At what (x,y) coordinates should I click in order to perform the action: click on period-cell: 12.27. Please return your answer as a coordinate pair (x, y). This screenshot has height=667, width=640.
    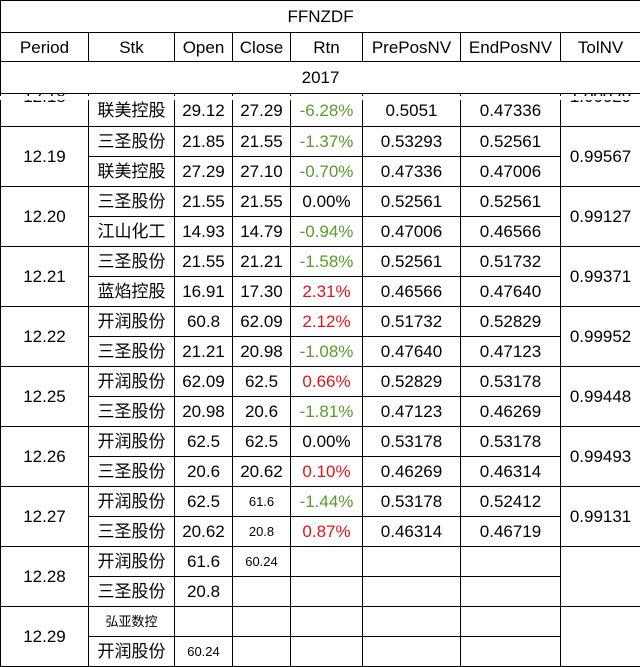
    Looking at the image, I should click on (45, 517).